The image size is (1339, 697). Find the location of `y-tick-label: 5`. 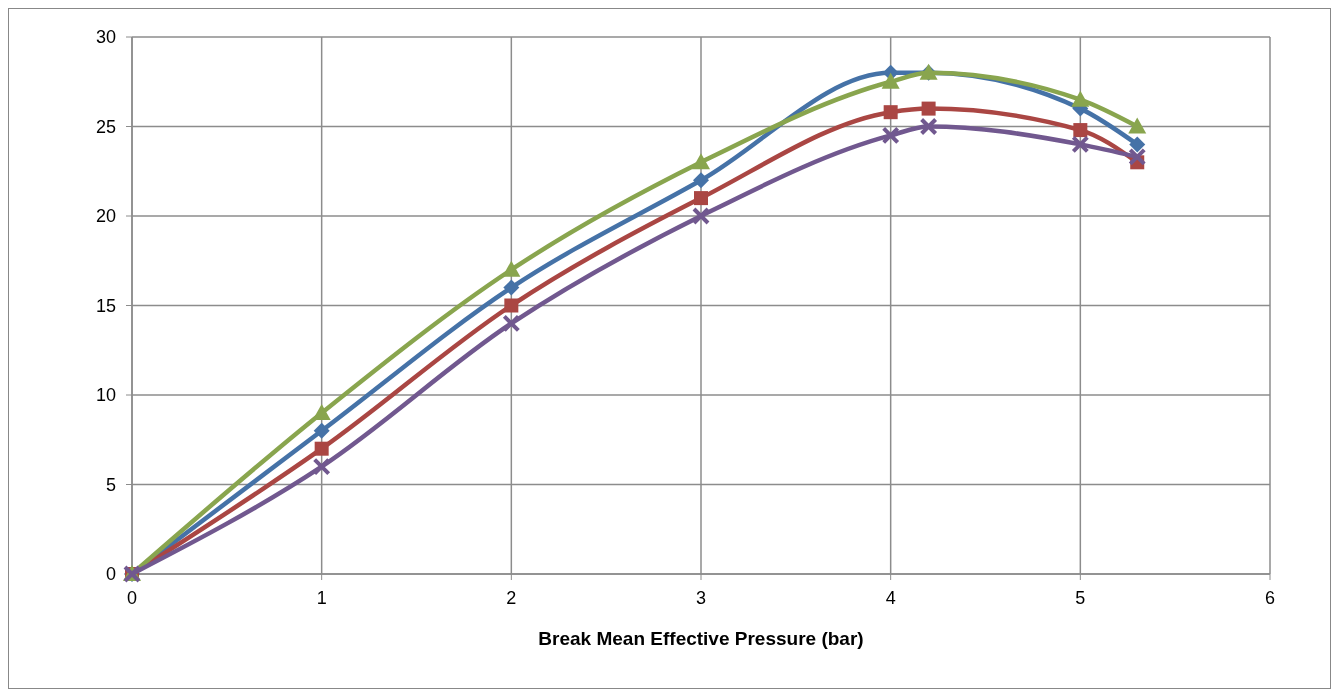

y-tick-label: 5 is located at coordinates (110, 484).